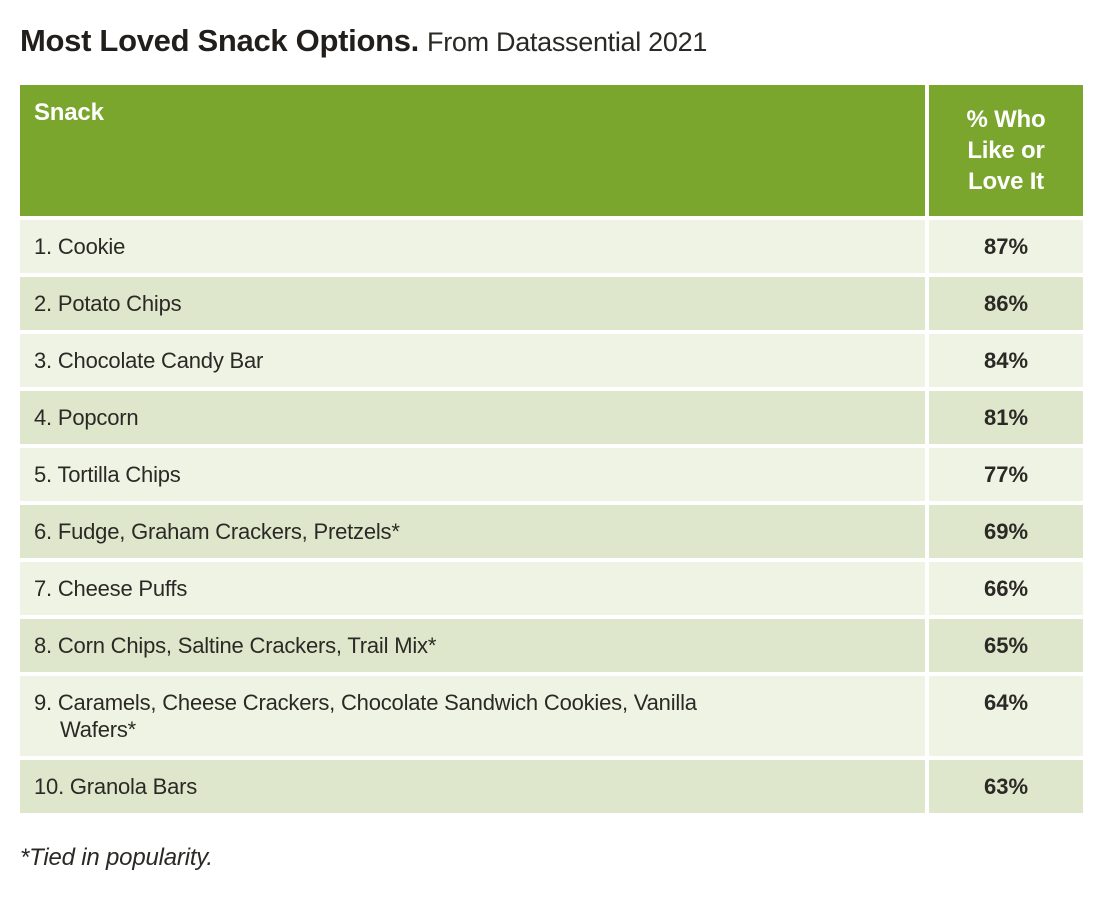 The image size is (1120, 906). Describe the element at coordinates (1006, 361) in the screenshot. I see `percent-cell: 84%` at that location.